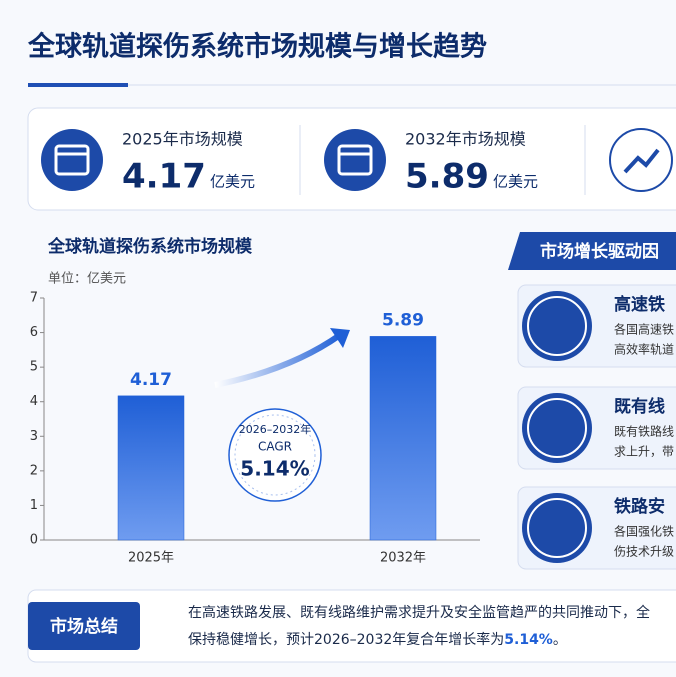  I want to click on drivers-header, so click(592, 251).